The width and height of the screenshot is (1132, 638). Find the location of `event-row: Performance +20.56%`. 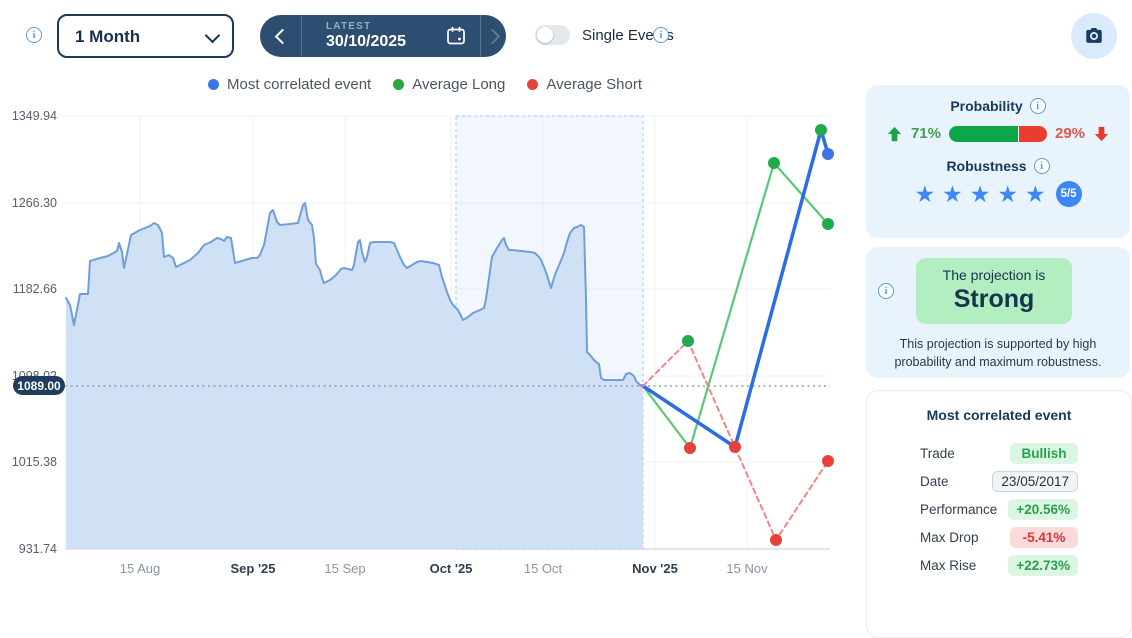

event-row: Performance +20.56% is located at coordinates (999, 509).